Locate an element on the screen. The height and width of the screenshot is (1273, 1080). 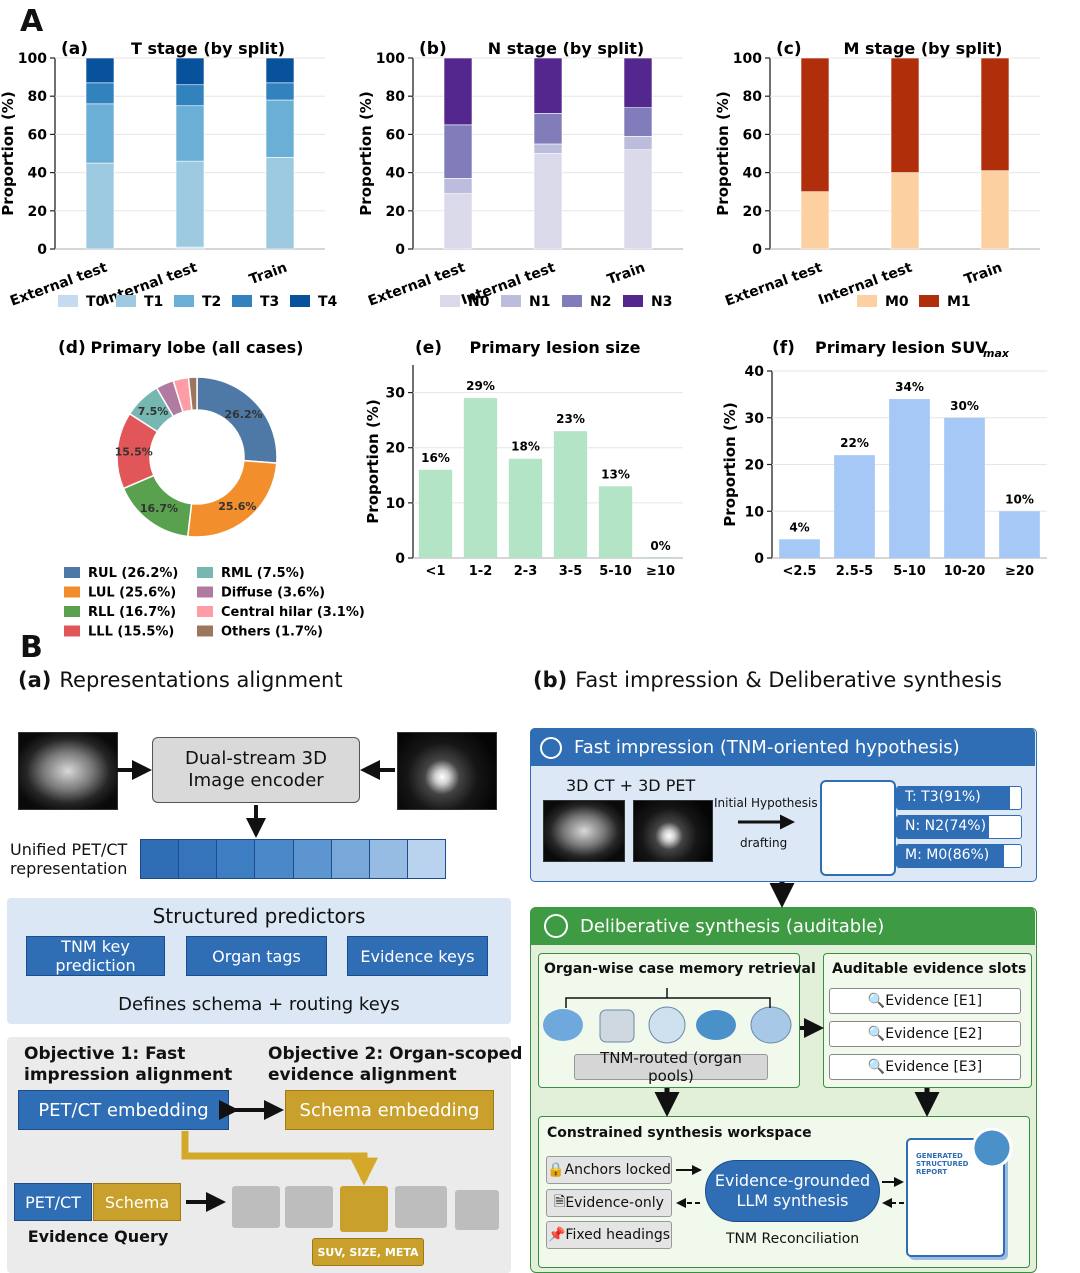
report-line2: STRUCTURED is located at coordinates (942, 1164).